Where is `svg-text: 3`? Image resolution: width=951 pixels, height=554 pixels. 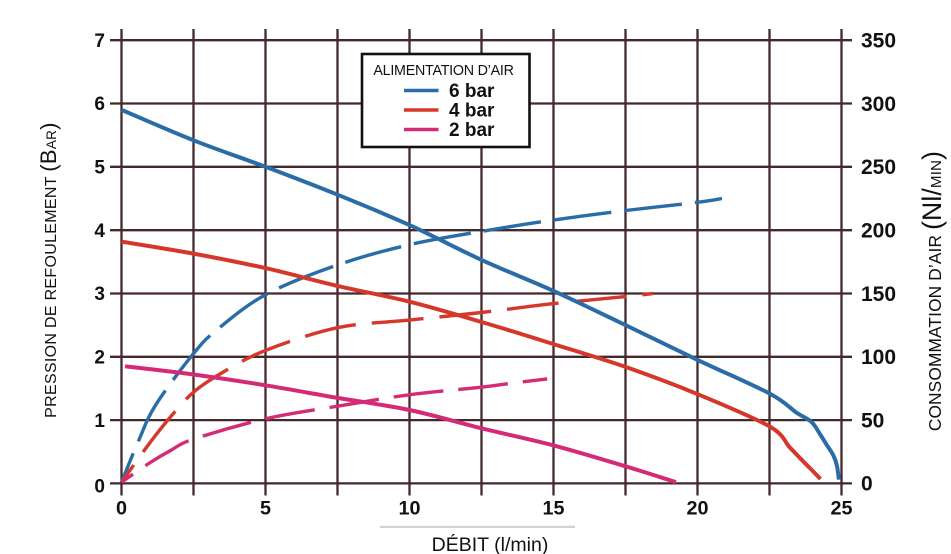 svg-text: 3 is located at coordinates (99, 294).